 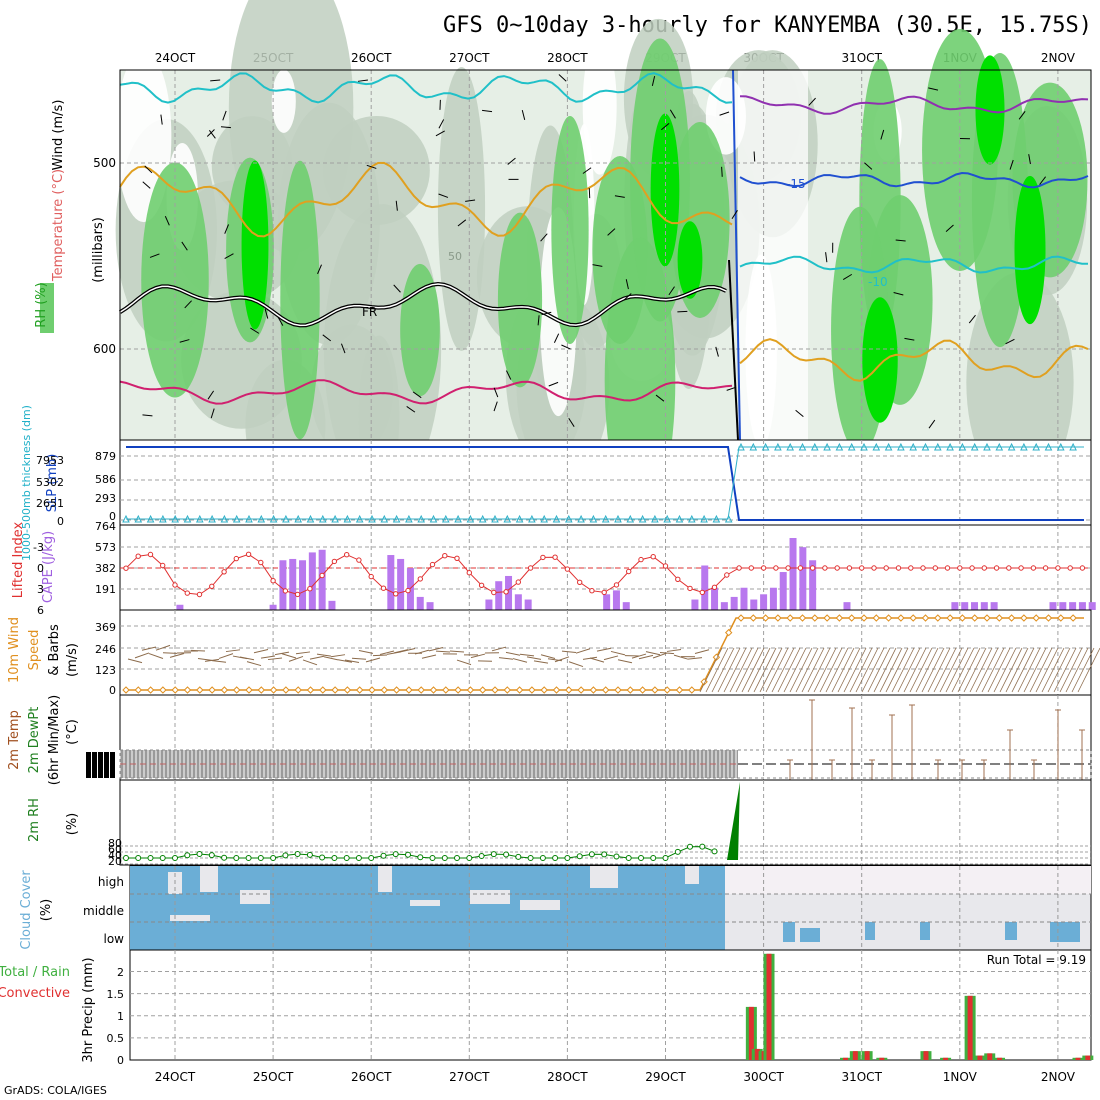 I want to click on upper-wind-label: Wind (m/s), so click(x=58, y=135).